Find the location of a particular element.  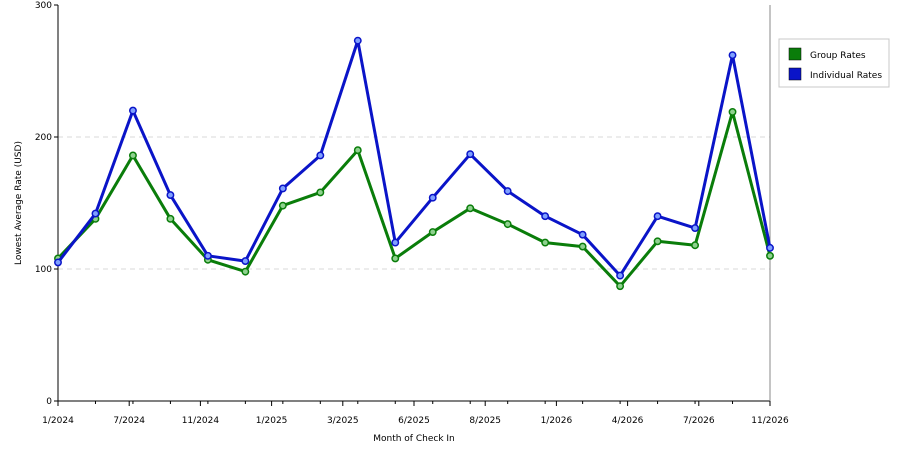

x-tick-label: 1/2024 is located at coordinates (58, 421).